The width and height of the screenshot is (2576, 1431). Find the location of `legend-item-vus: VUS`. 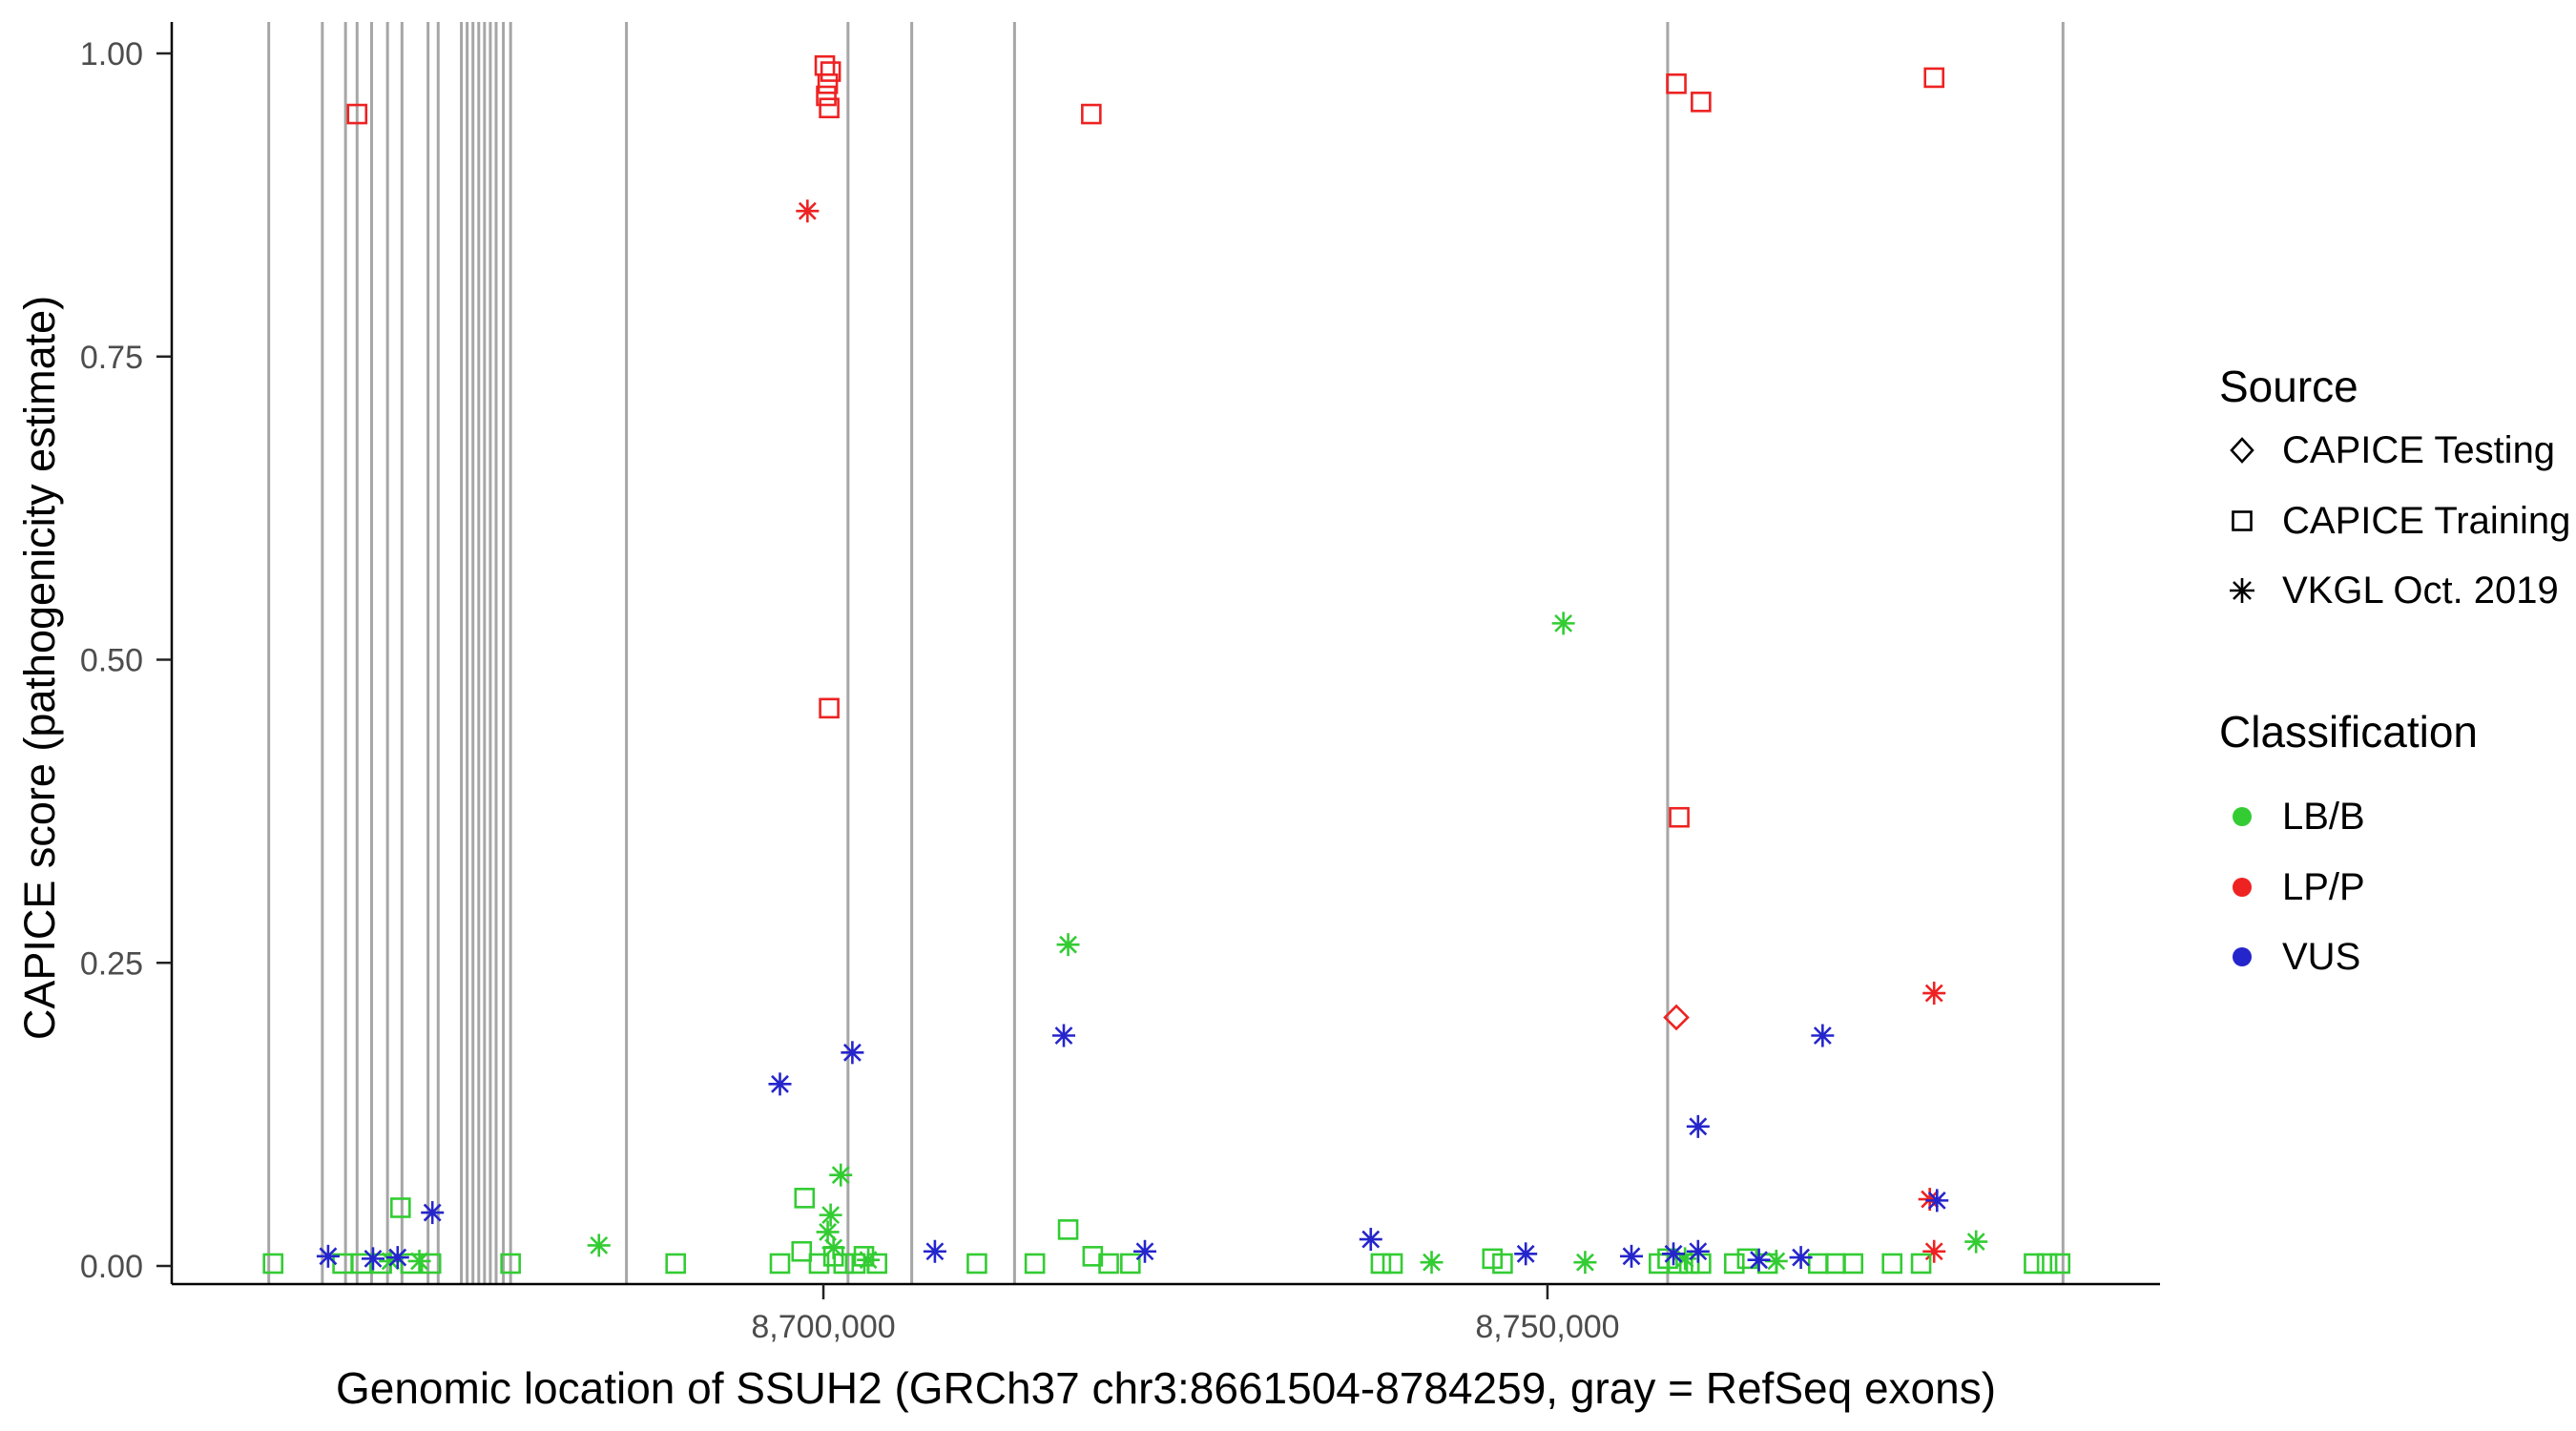

legend-item-vus: VUS is located at coordinates (2289, 957).